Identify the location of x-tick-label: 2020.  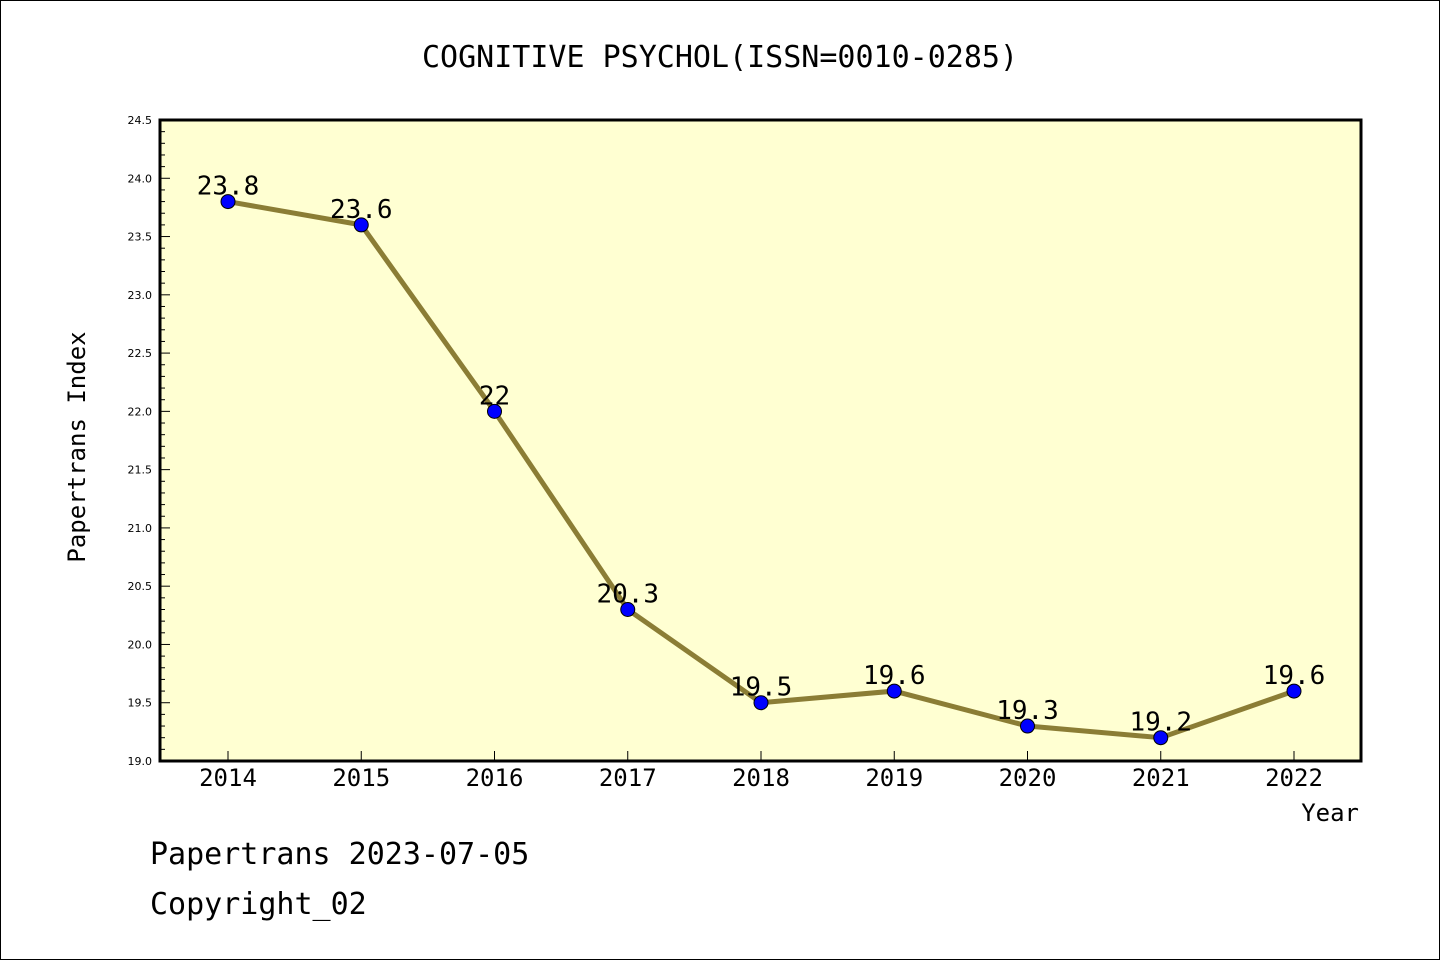
(1028, 778).